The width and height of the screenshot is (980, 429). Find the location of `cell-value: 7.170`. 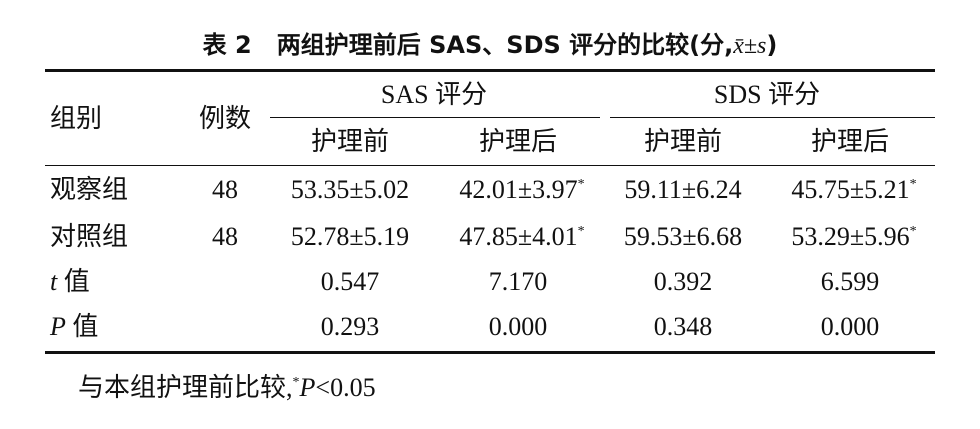

cell-value: 7.170 is located at coordinates (518, 281).